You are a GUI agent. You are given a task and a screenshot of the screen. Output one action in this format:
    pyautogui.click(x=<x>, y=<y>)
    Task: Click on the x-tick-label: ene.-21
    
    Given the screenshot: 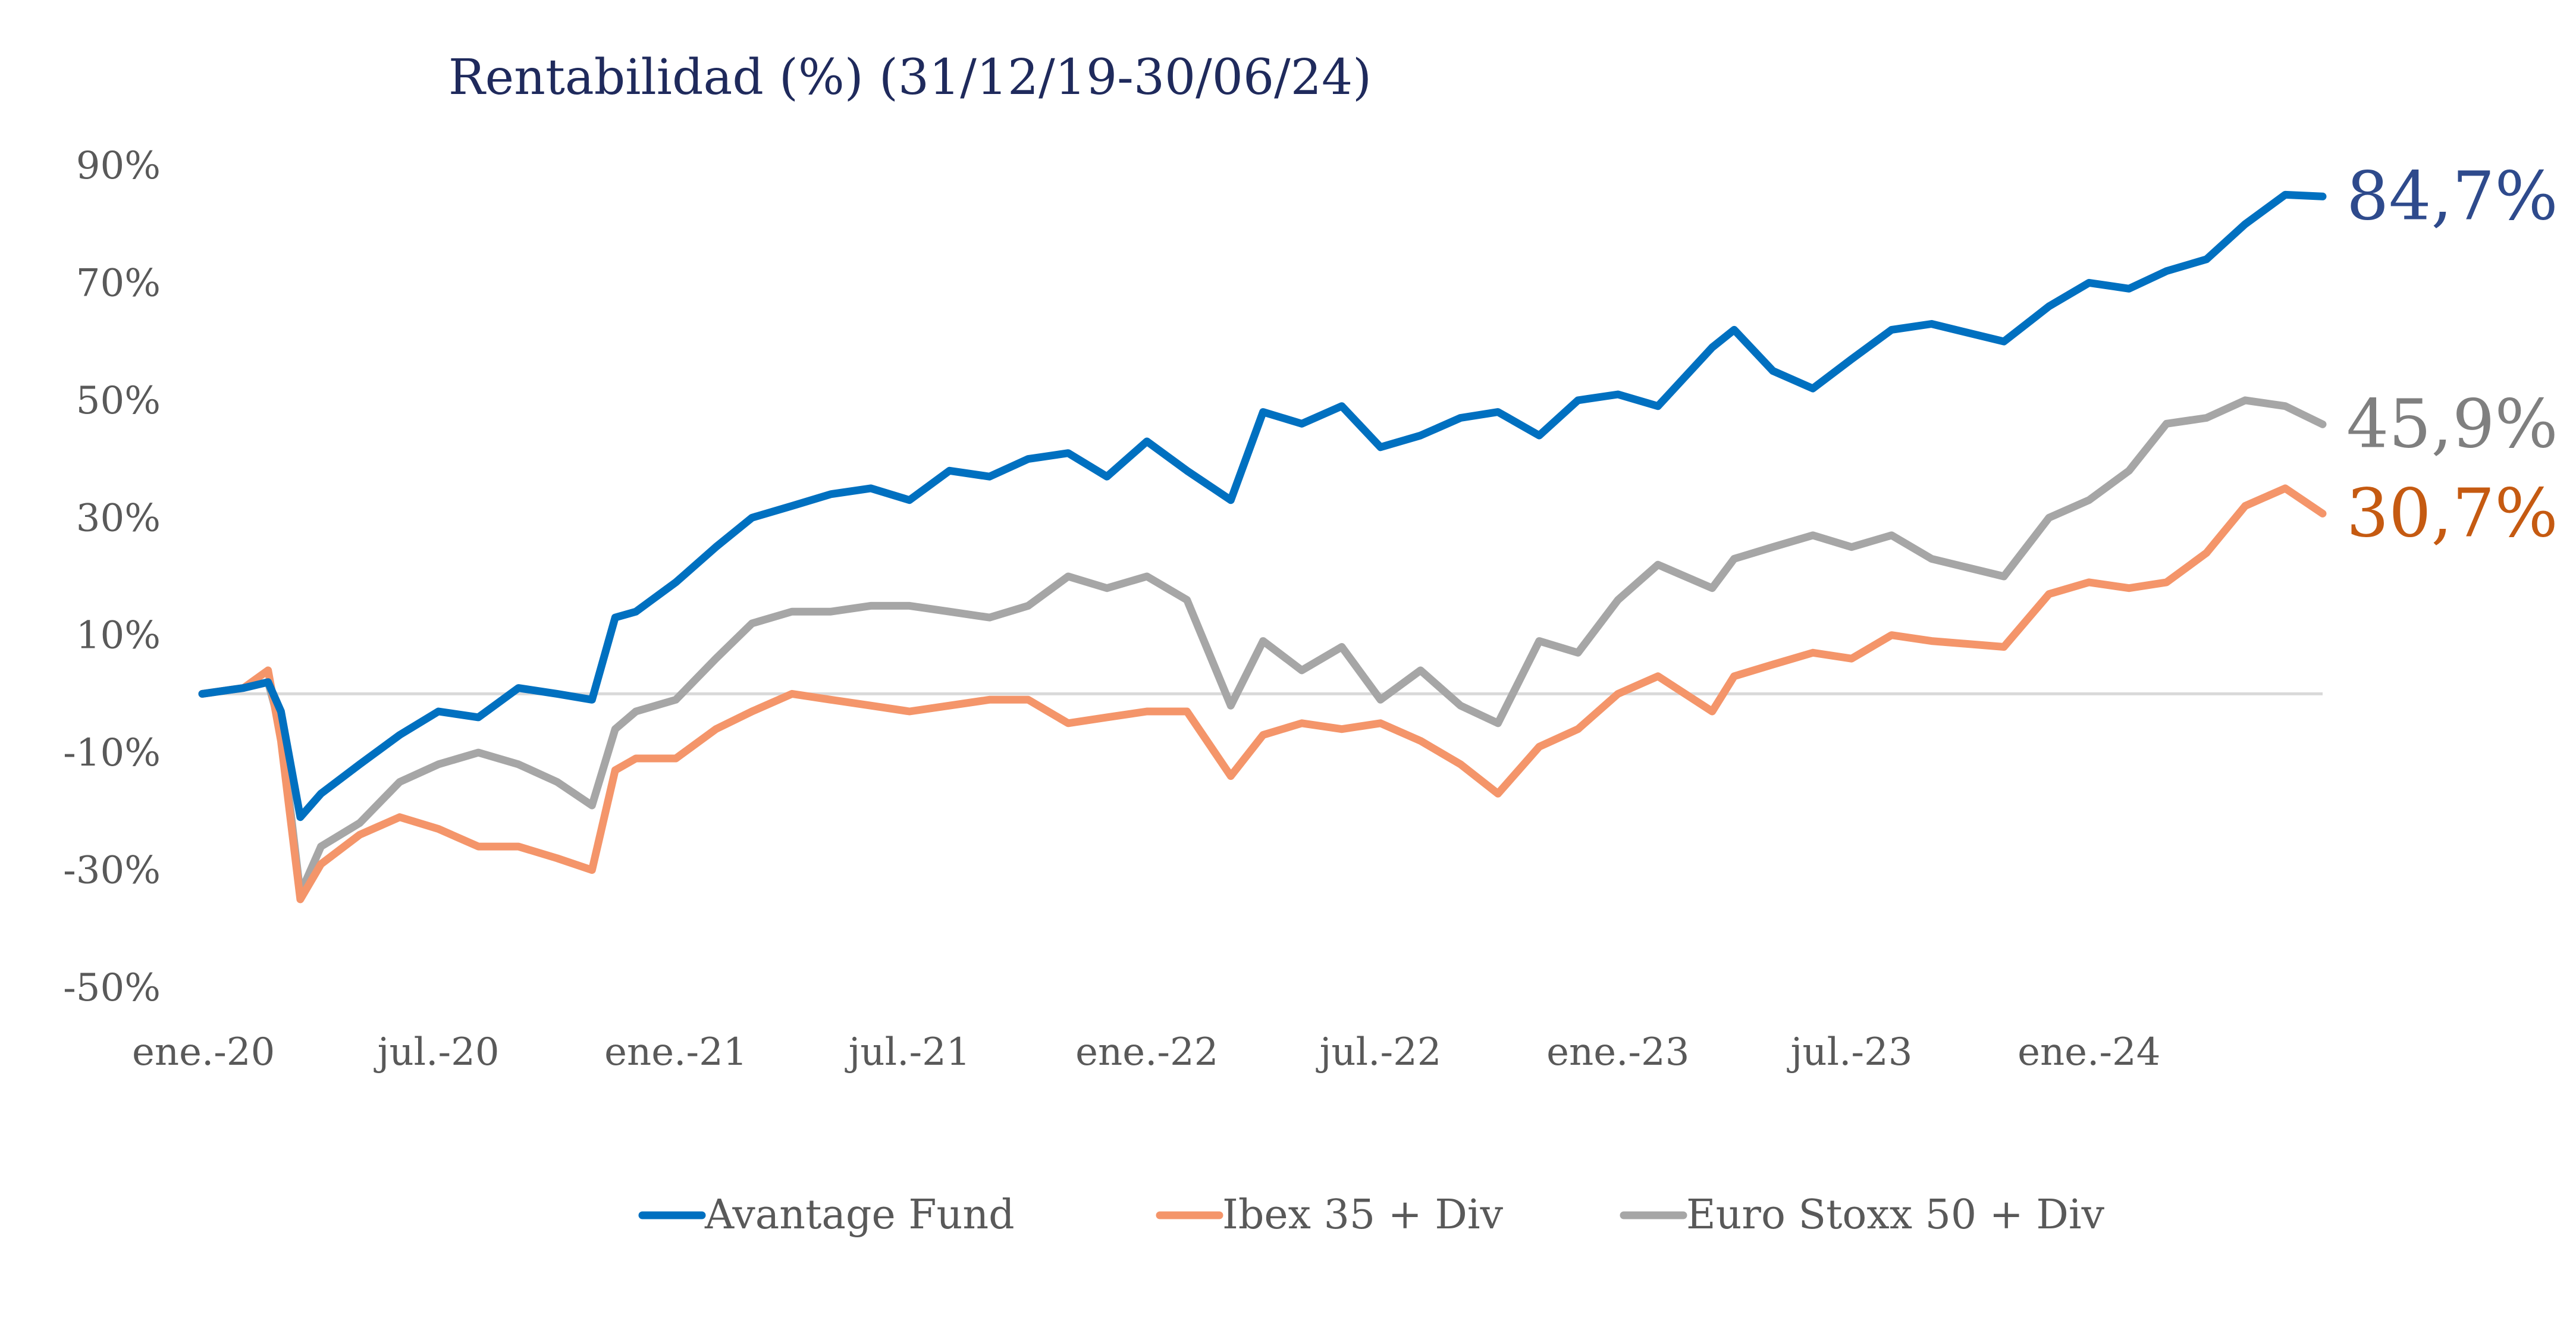 What is the action you would take?
    pyautogui.click(x=675, y=1052)
    